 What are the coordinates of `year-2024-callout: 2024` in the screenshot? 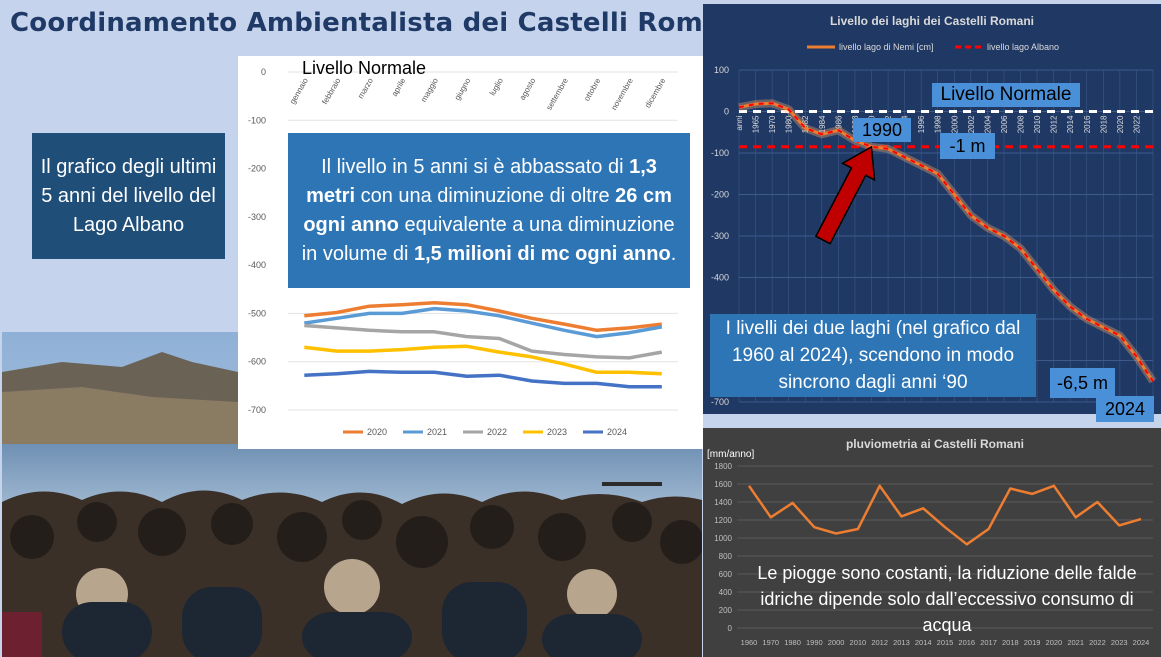 It's located at (1125, 409).